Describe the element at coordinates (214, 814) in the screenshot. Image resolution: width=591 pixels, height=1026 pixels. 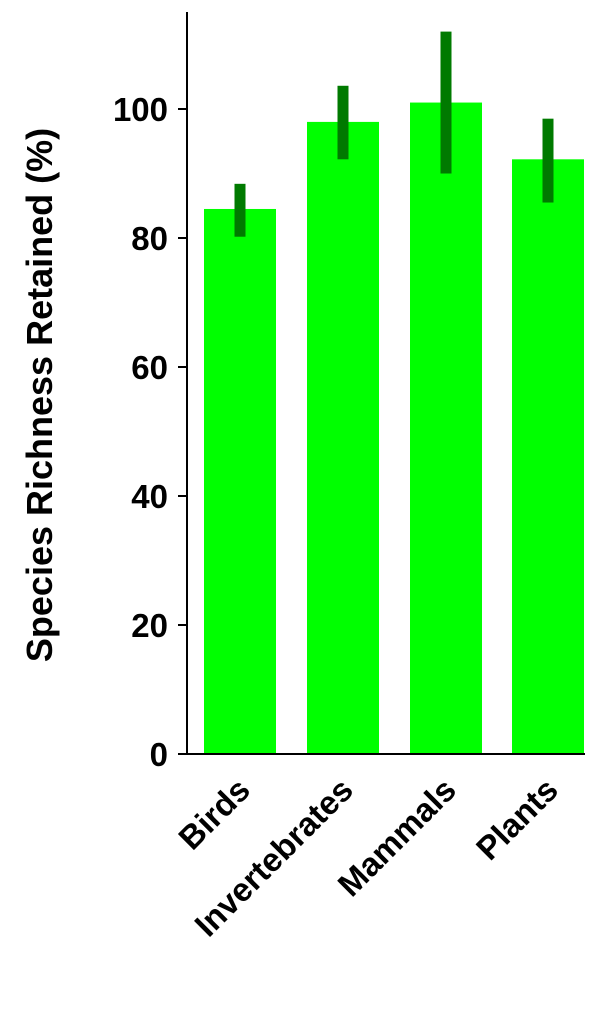
I see `x-tick-label-birds: Birds` at that location.